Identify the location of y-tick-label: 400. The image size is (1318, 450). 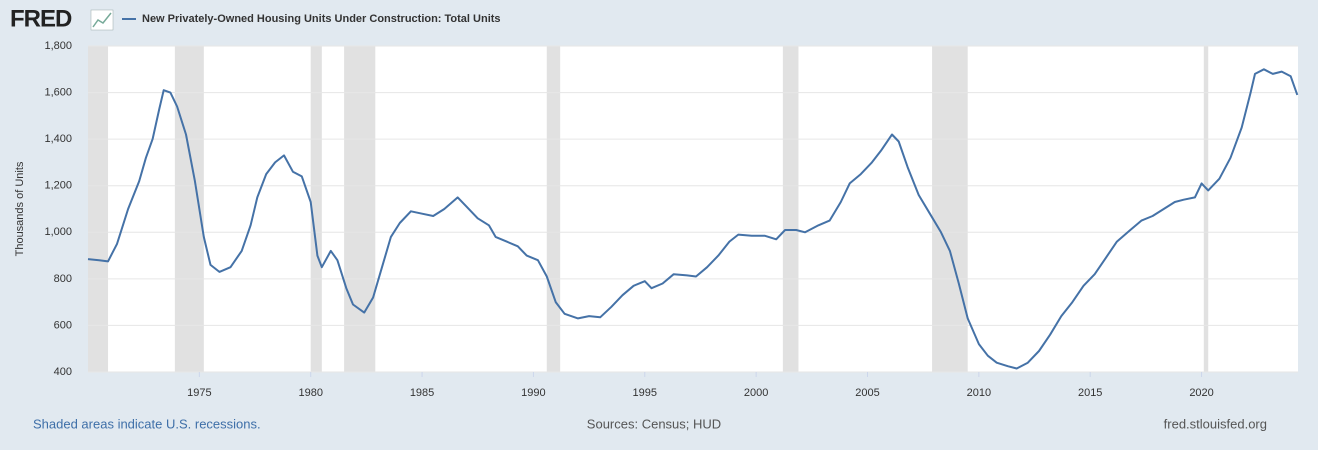
(63, 372).